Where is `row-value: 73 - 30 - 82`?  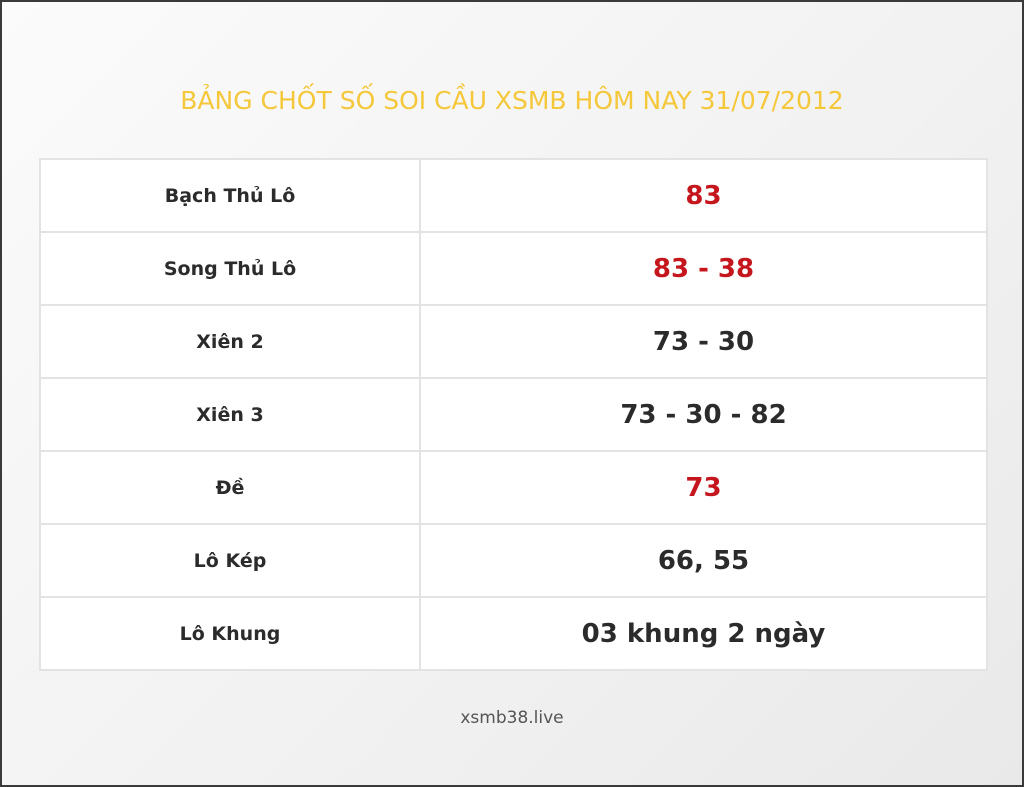 row-value: 73 - 30 - 82 is located at coordinates (703, 414).